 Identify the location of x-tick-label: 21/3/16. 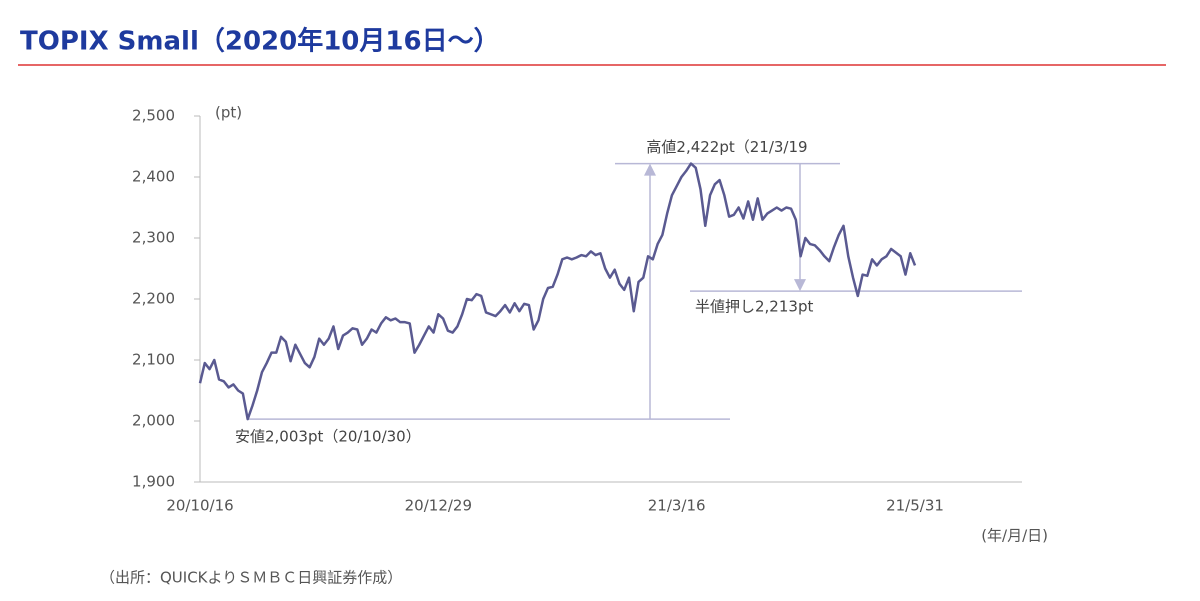
(677, 506).